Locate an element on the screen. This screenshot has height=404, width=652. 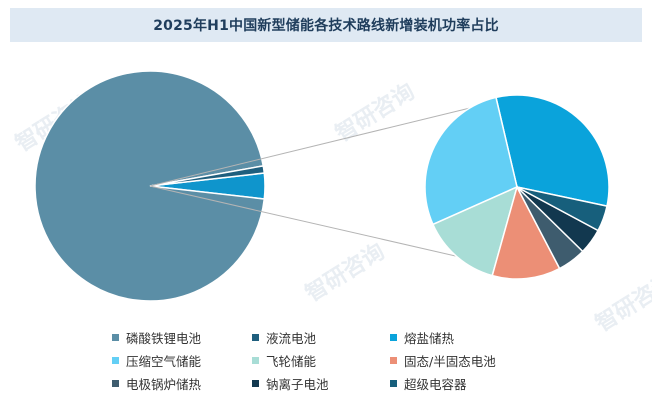
legend-item: 电极锅炉储热 is located at coordinates (177, 383).